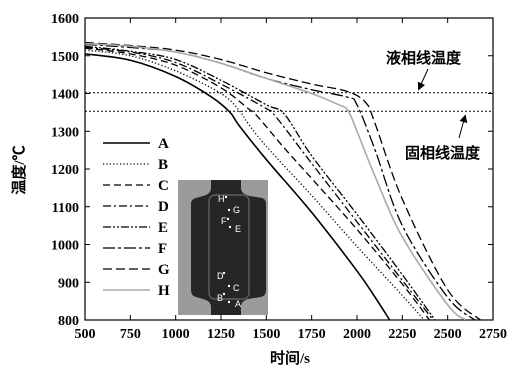 This screenshot has height=370, width=525. I want to click on inset-point-label-F: F, so click(224, 221).